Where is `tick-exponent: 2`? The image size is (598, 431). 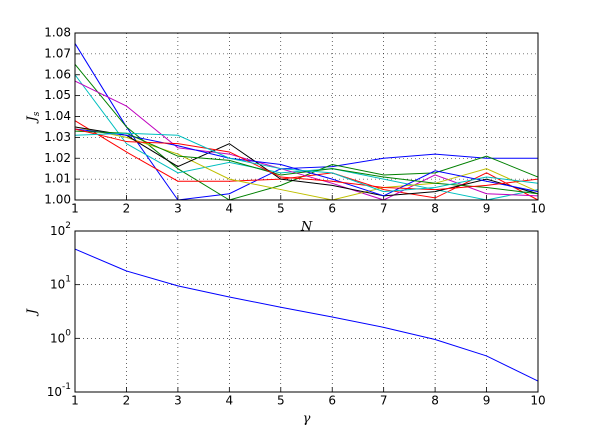 tick-exponent: 2 is located at coordinates (68, 226).